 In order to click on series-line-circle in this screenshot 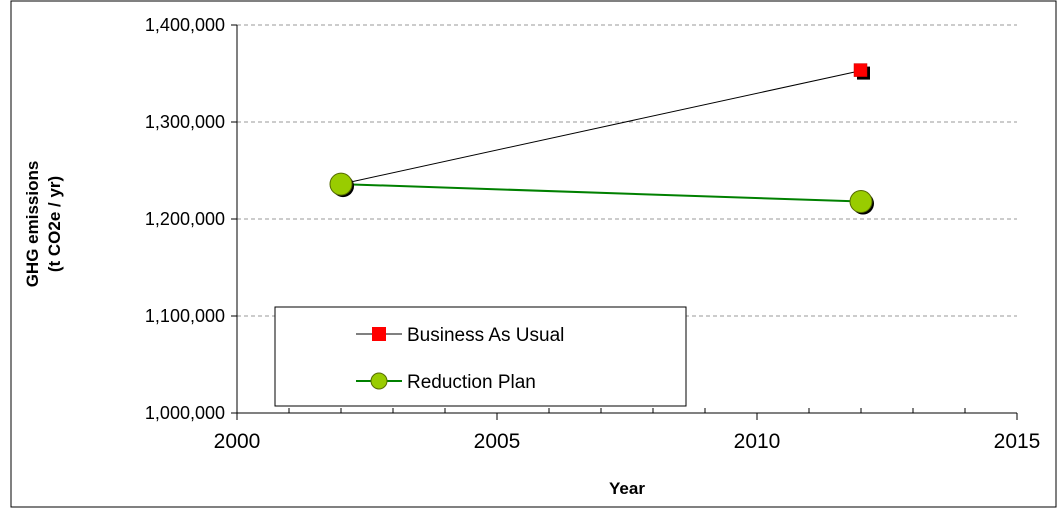, I will do `click(601, 193)`.